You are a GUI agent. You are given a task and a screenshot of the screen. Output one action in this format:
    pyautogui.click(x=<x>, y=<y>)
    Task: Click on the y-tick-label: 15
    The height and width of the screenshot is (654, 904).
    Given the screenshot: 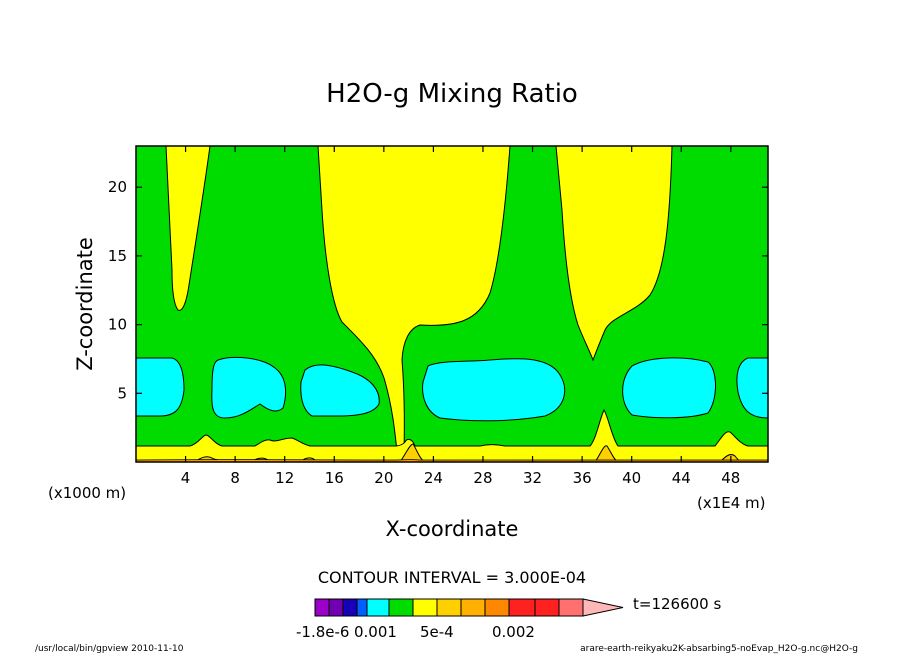 What is the action you would take?
    pyautogui.click(x=117, y=256)
    